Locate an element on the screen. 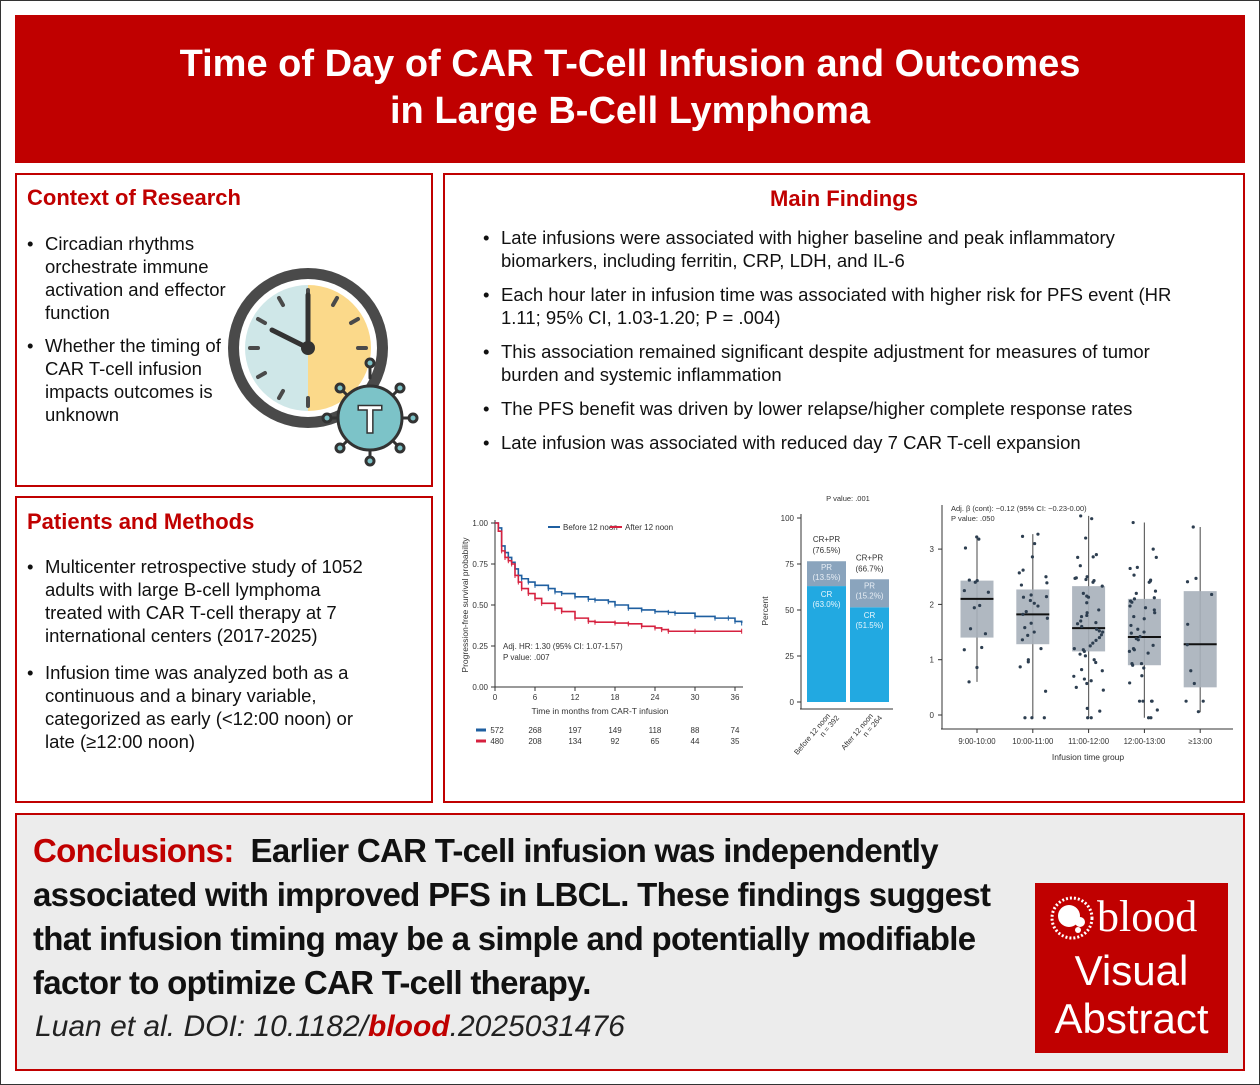 This screenshot has width=1260, height=1085. clock-with-t-cell-icon: T is located at coordinates (323, 367).